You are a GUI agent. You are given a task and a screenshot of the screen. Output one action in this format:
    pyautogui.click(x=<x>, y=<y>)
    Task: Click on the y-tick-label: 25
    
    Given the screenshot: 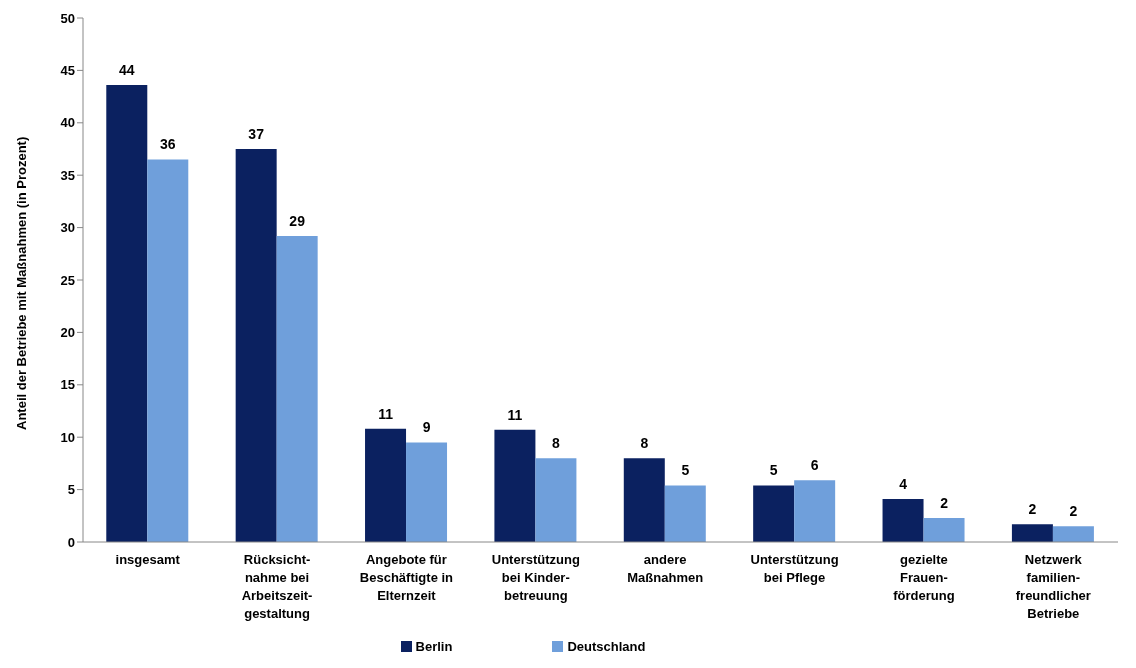 What is the action you would take?
    pyautogui.click(x=67, y=280)
    